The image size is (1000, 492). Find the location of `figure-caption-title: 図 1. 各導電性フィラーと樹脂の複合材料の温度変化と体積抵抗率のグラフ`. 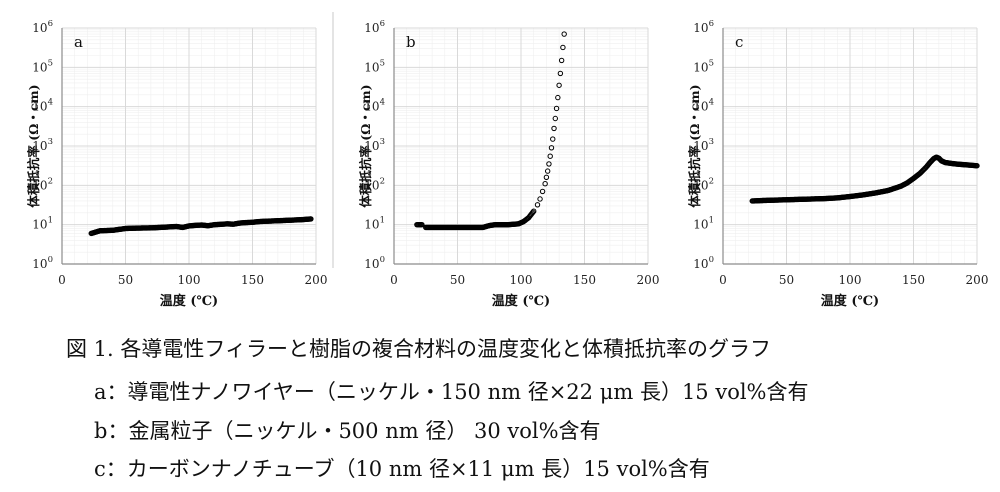

figure-caption-title: 図 1. 各導電性フィラーと樹脂の複合材料の温度変化と体積抵抗率のグラフ is located at coordinates (418, 349).